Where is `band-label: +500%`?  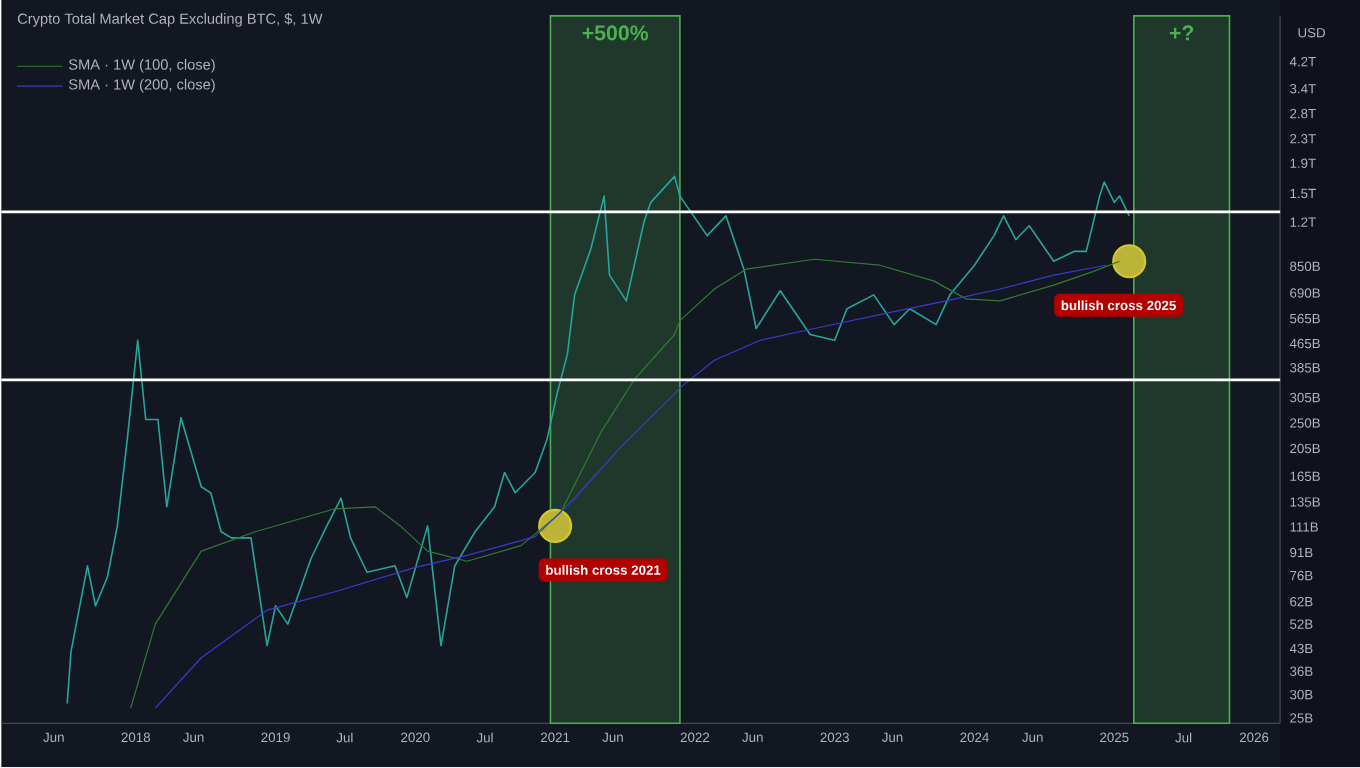 band-label: +500% is located at coordinates (615, 33).